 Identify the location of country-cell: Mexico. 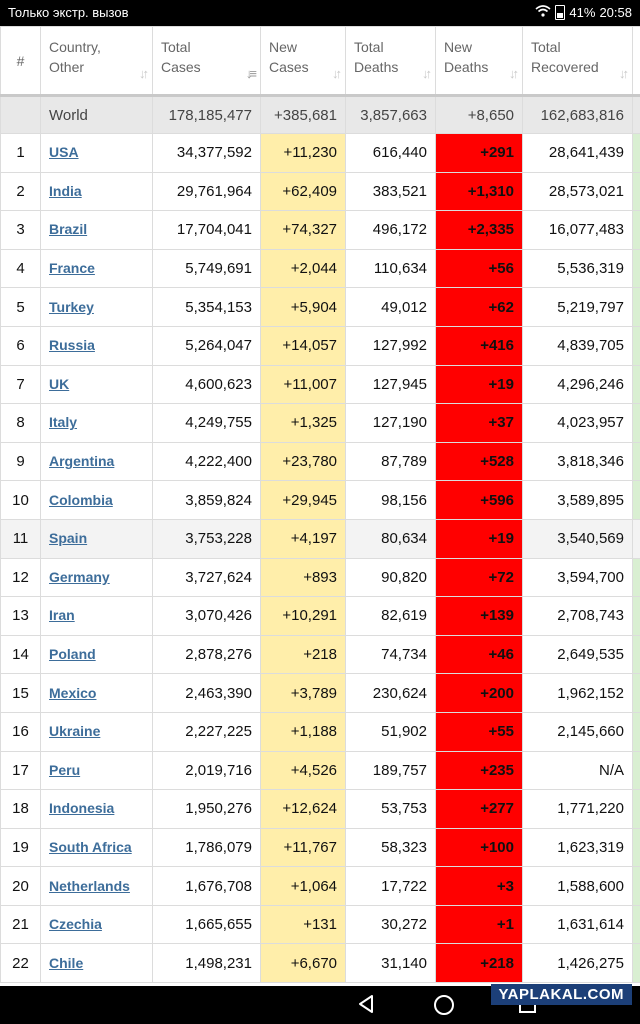
(96, 693).